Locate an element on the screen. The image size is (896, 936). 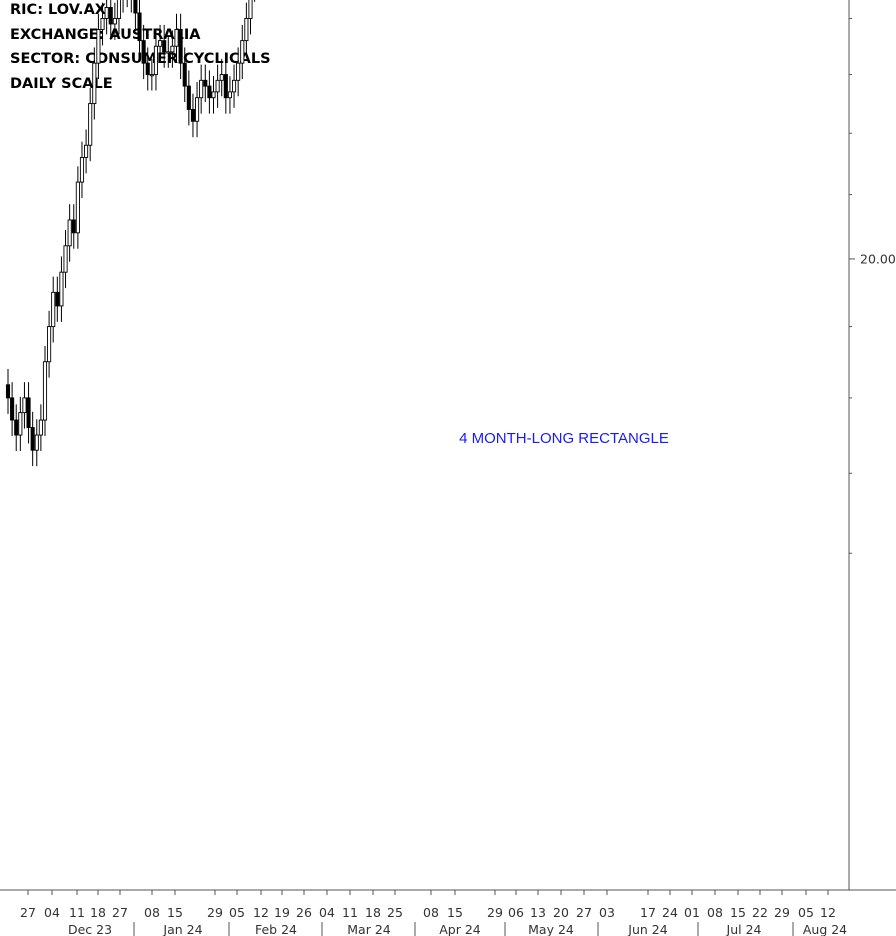
ric-label: RIC: LOV.AX is located at coordinates (58, 10).